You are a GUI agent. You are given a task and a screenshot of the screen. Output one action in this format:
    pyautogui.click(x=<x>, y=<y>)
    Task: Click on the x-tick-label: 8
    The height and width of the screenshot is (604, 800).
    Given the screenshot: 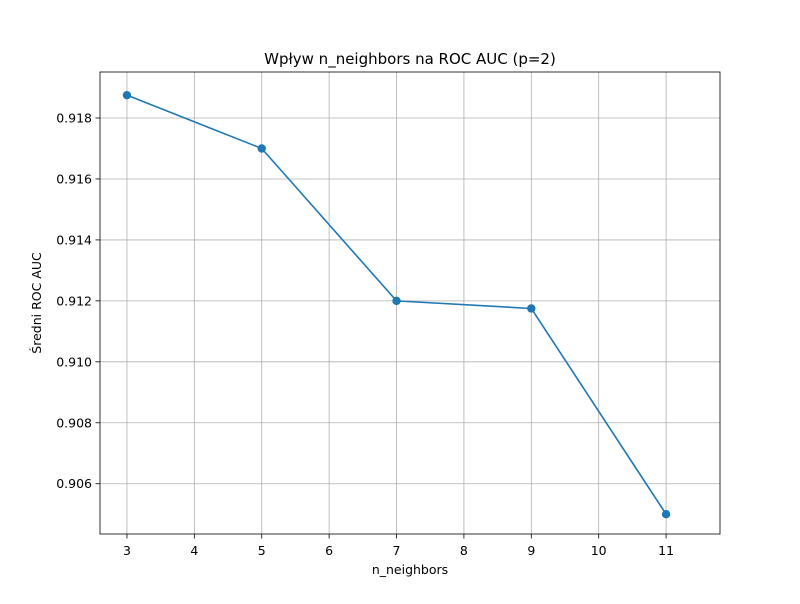 What is the action you would take?
    pyautogui.click(x=464, y=550)
    